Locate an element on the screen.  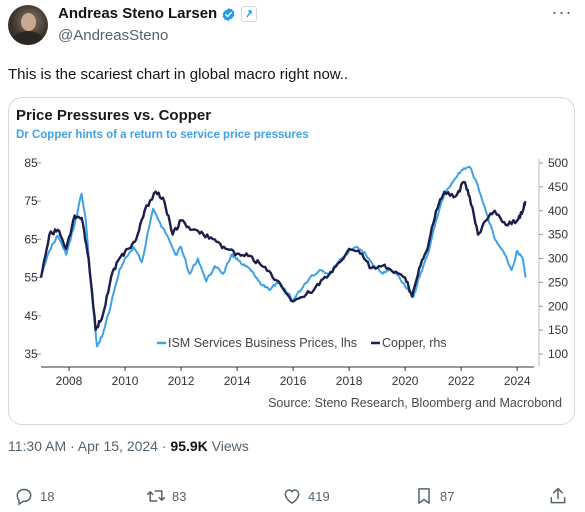
repost-icon is located at coordinates (156, 496).